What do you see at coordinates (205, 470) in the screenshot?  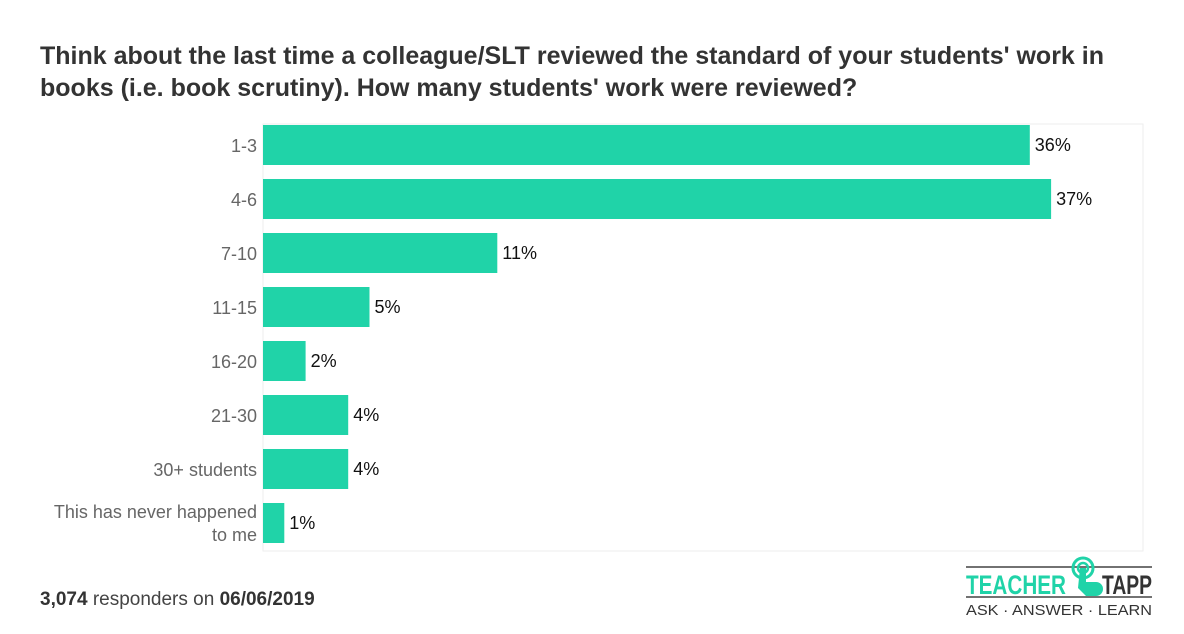 I see `category-label: 30+ students` at bounding box center [205, 470].